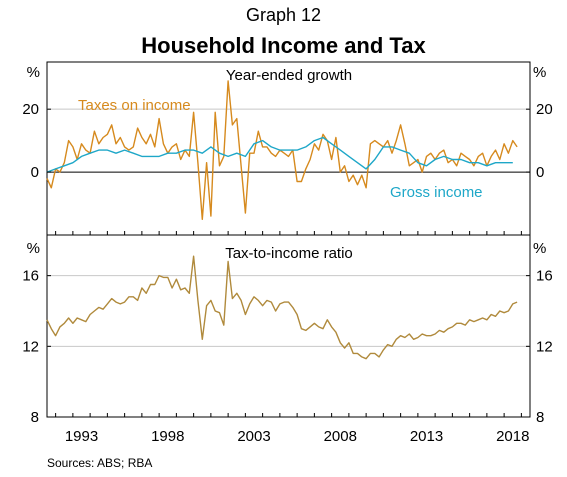 This screenshot has height=477, width=567. What do you see at coordinates (544, 276) in the screenshot?
I see `bottom-y-tick-label-right: 16` at bounding box center [544, 276].